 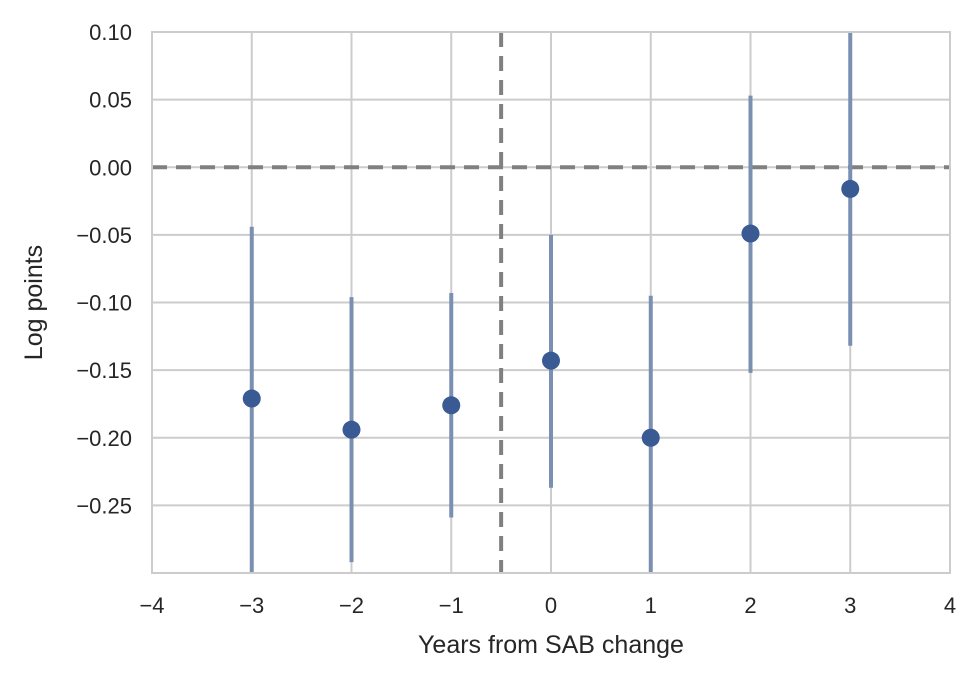 What do you see at coordinates (551, 645) in the screenshot?
I see `x-axis-label: Years from SAB change` at bounding box center [551, 645].